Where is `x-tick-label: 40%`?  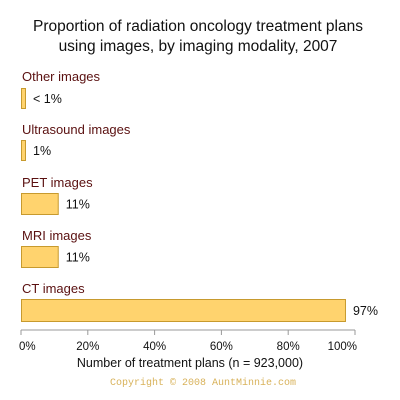 x-tick-label: 40% is located at coordinates (154, 347).